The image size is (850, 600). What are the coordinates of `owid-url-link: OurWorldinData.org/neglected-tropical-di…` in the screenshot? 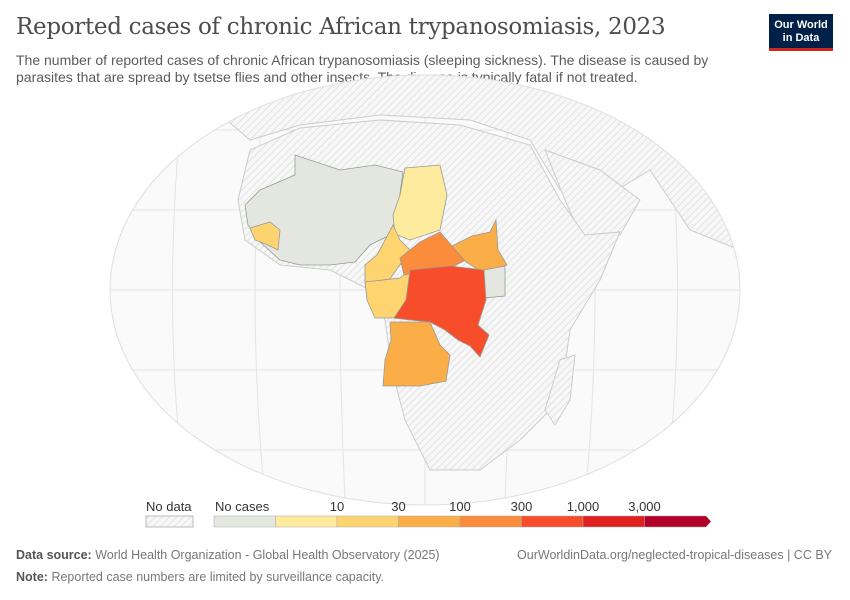 It's located at (674, 555).